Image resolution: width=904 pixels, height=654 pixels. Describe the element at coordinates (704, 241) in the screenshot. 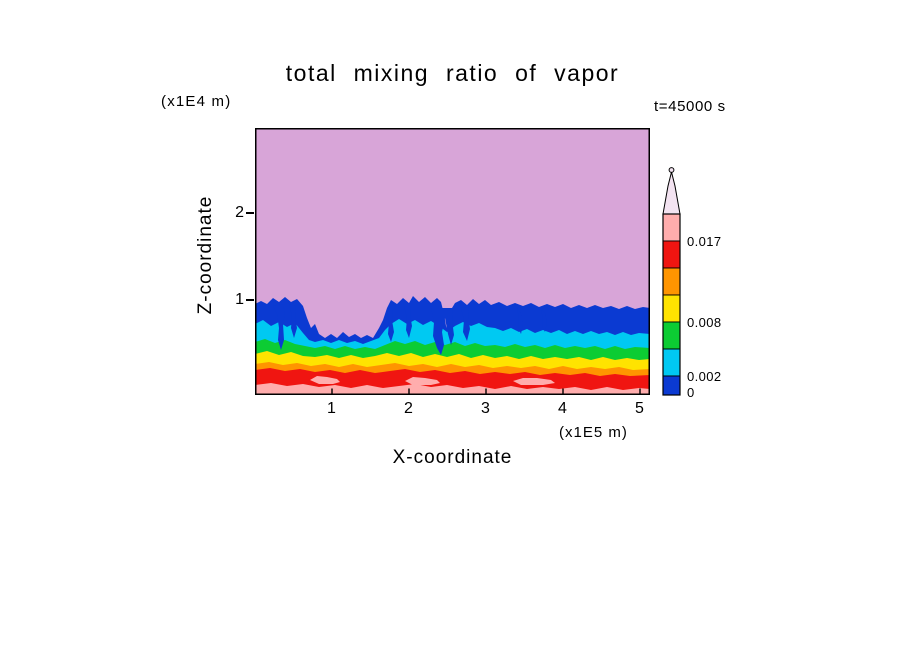

I see `colorbar-label-0017: 0.017` at that location.